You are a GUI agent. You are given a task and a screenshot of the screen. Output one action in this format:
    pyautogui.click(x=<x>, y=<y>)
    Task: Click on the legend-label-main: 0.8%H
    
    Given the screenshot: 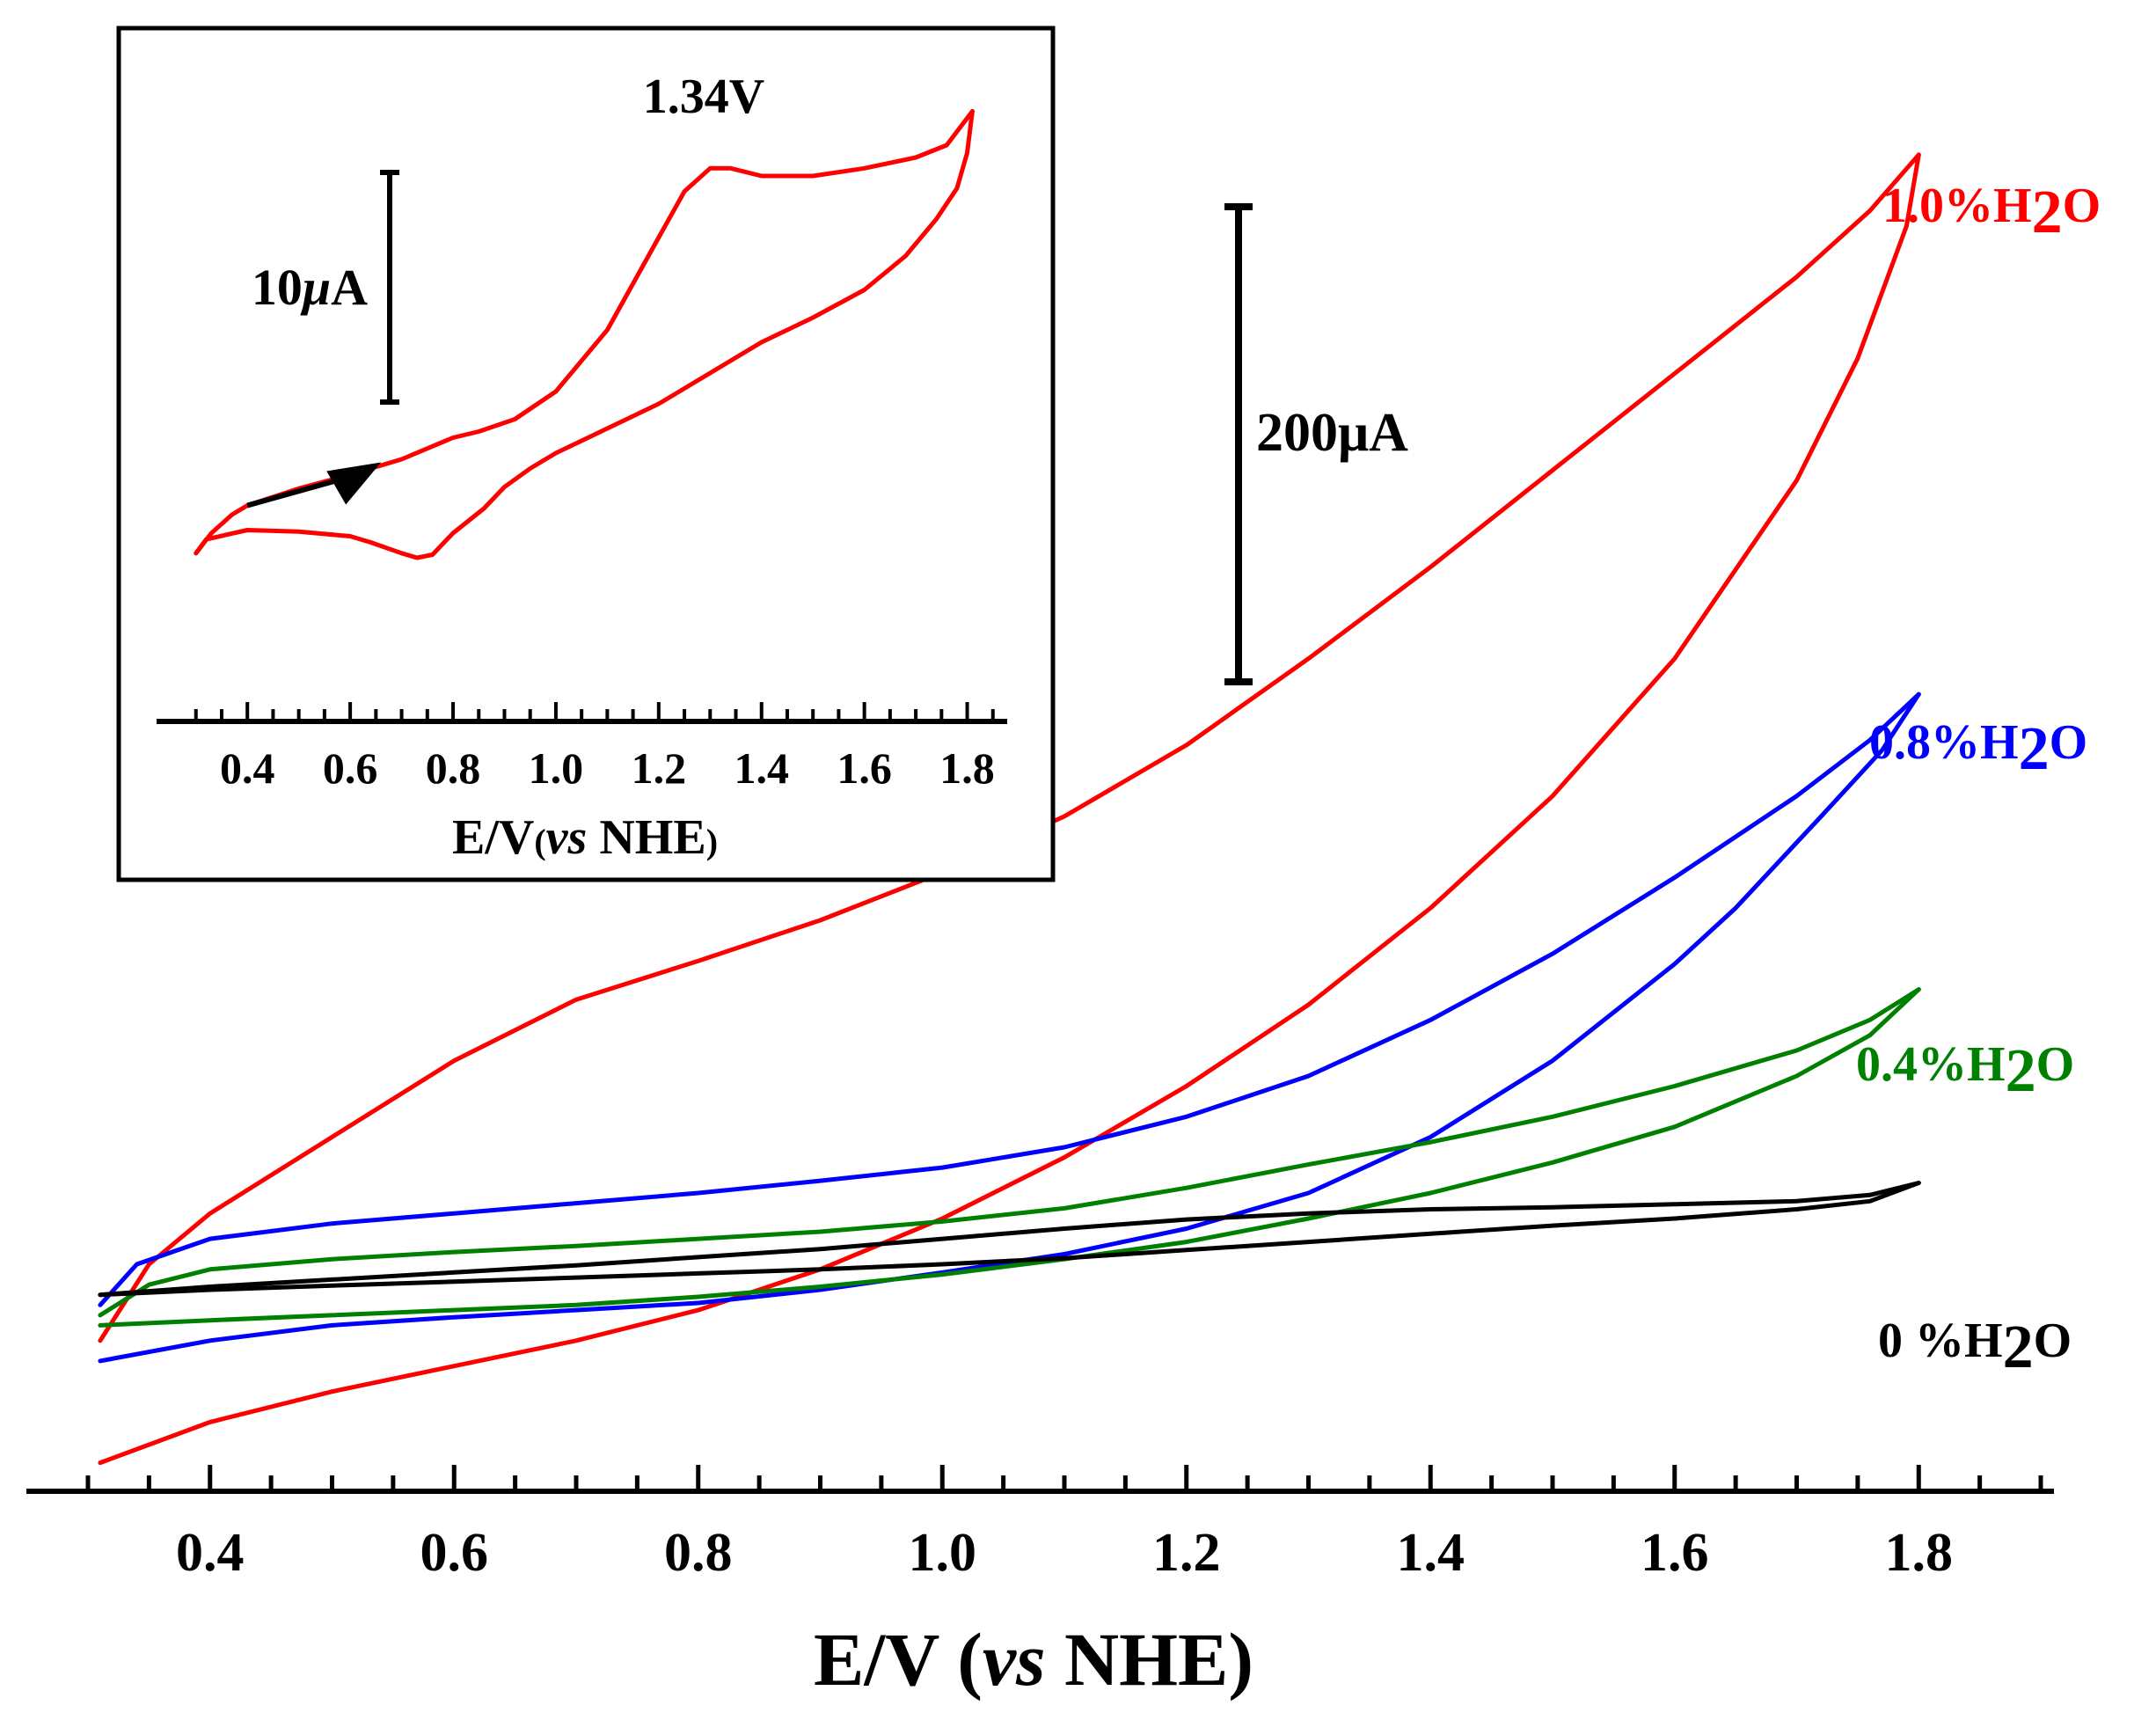 What is the action you would take?
    pyautogui.click(x=1944, y=743)
    